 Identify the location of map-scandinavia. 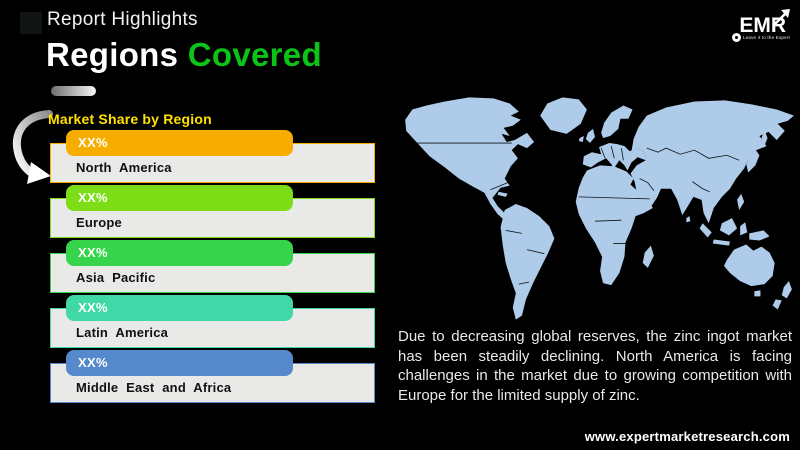
(617, 121).